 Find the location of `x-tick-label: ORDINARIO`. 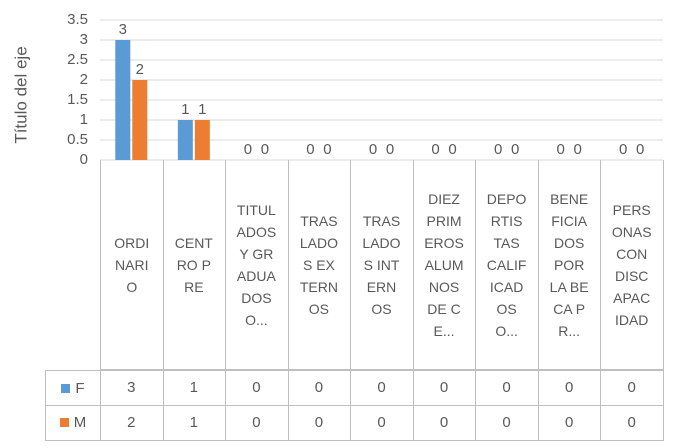

x-tick-label: ORDINARIO is located at coordinates (132, 264).